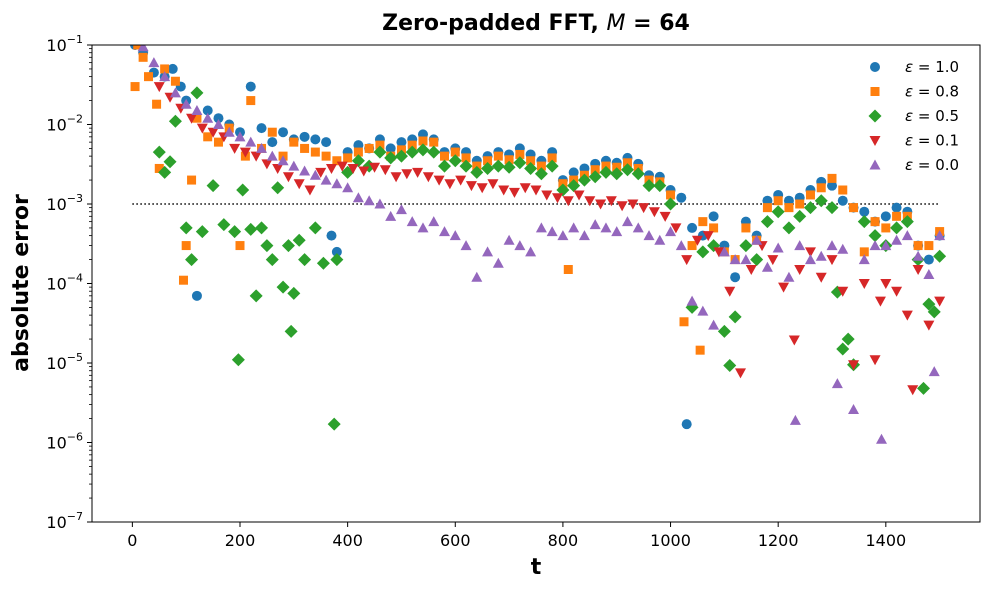  What do you see at coordinates (875, 91) in the screenshot?
I see `legend-marker` at bounding box center [875, 91].